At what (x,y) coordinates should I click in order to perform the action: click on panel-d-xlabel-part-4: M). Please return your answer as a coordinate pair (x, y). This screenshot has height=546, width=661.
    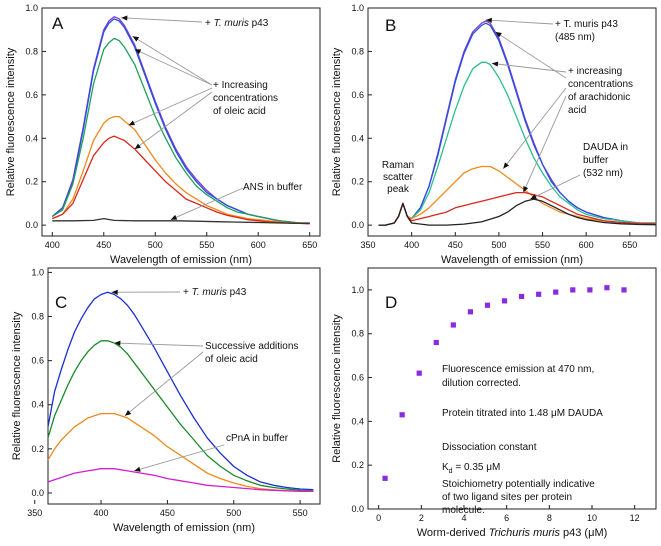
    Looking at the image, I should click on (600, 533).